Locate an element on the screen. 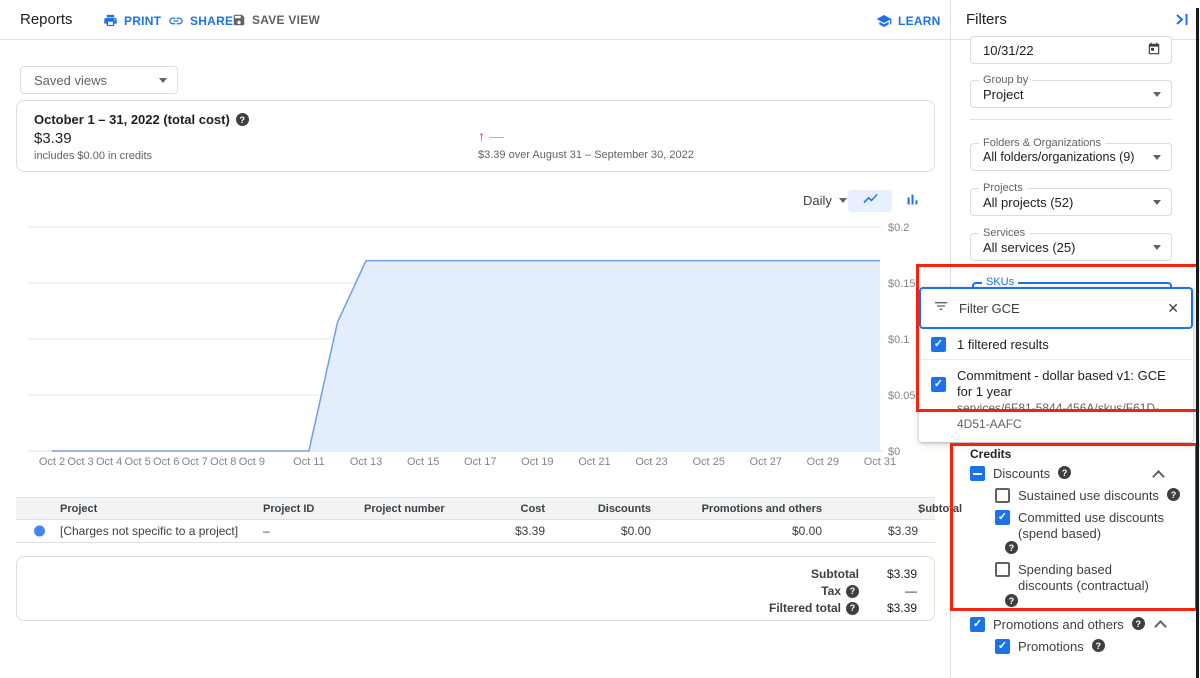 The image size is (1200, 678). tax-row: Tax? — is located at coordinates (467, 591).